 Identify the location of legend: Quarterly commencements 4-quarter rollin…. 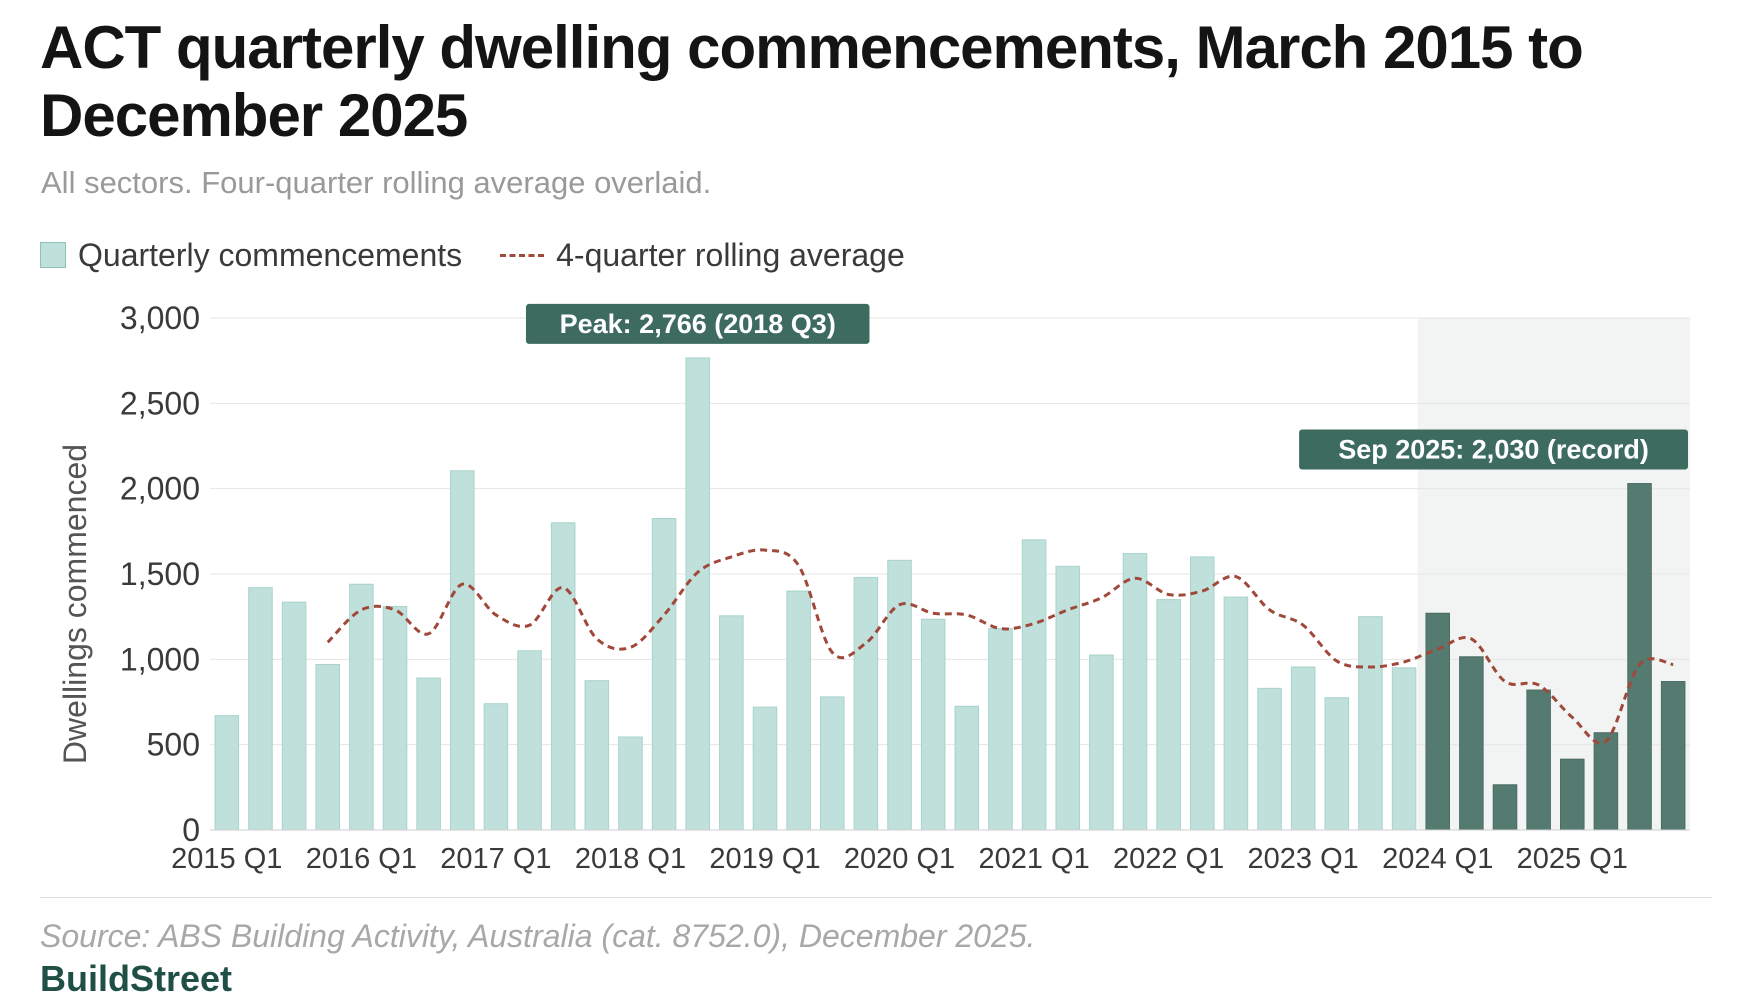
(472, 255).